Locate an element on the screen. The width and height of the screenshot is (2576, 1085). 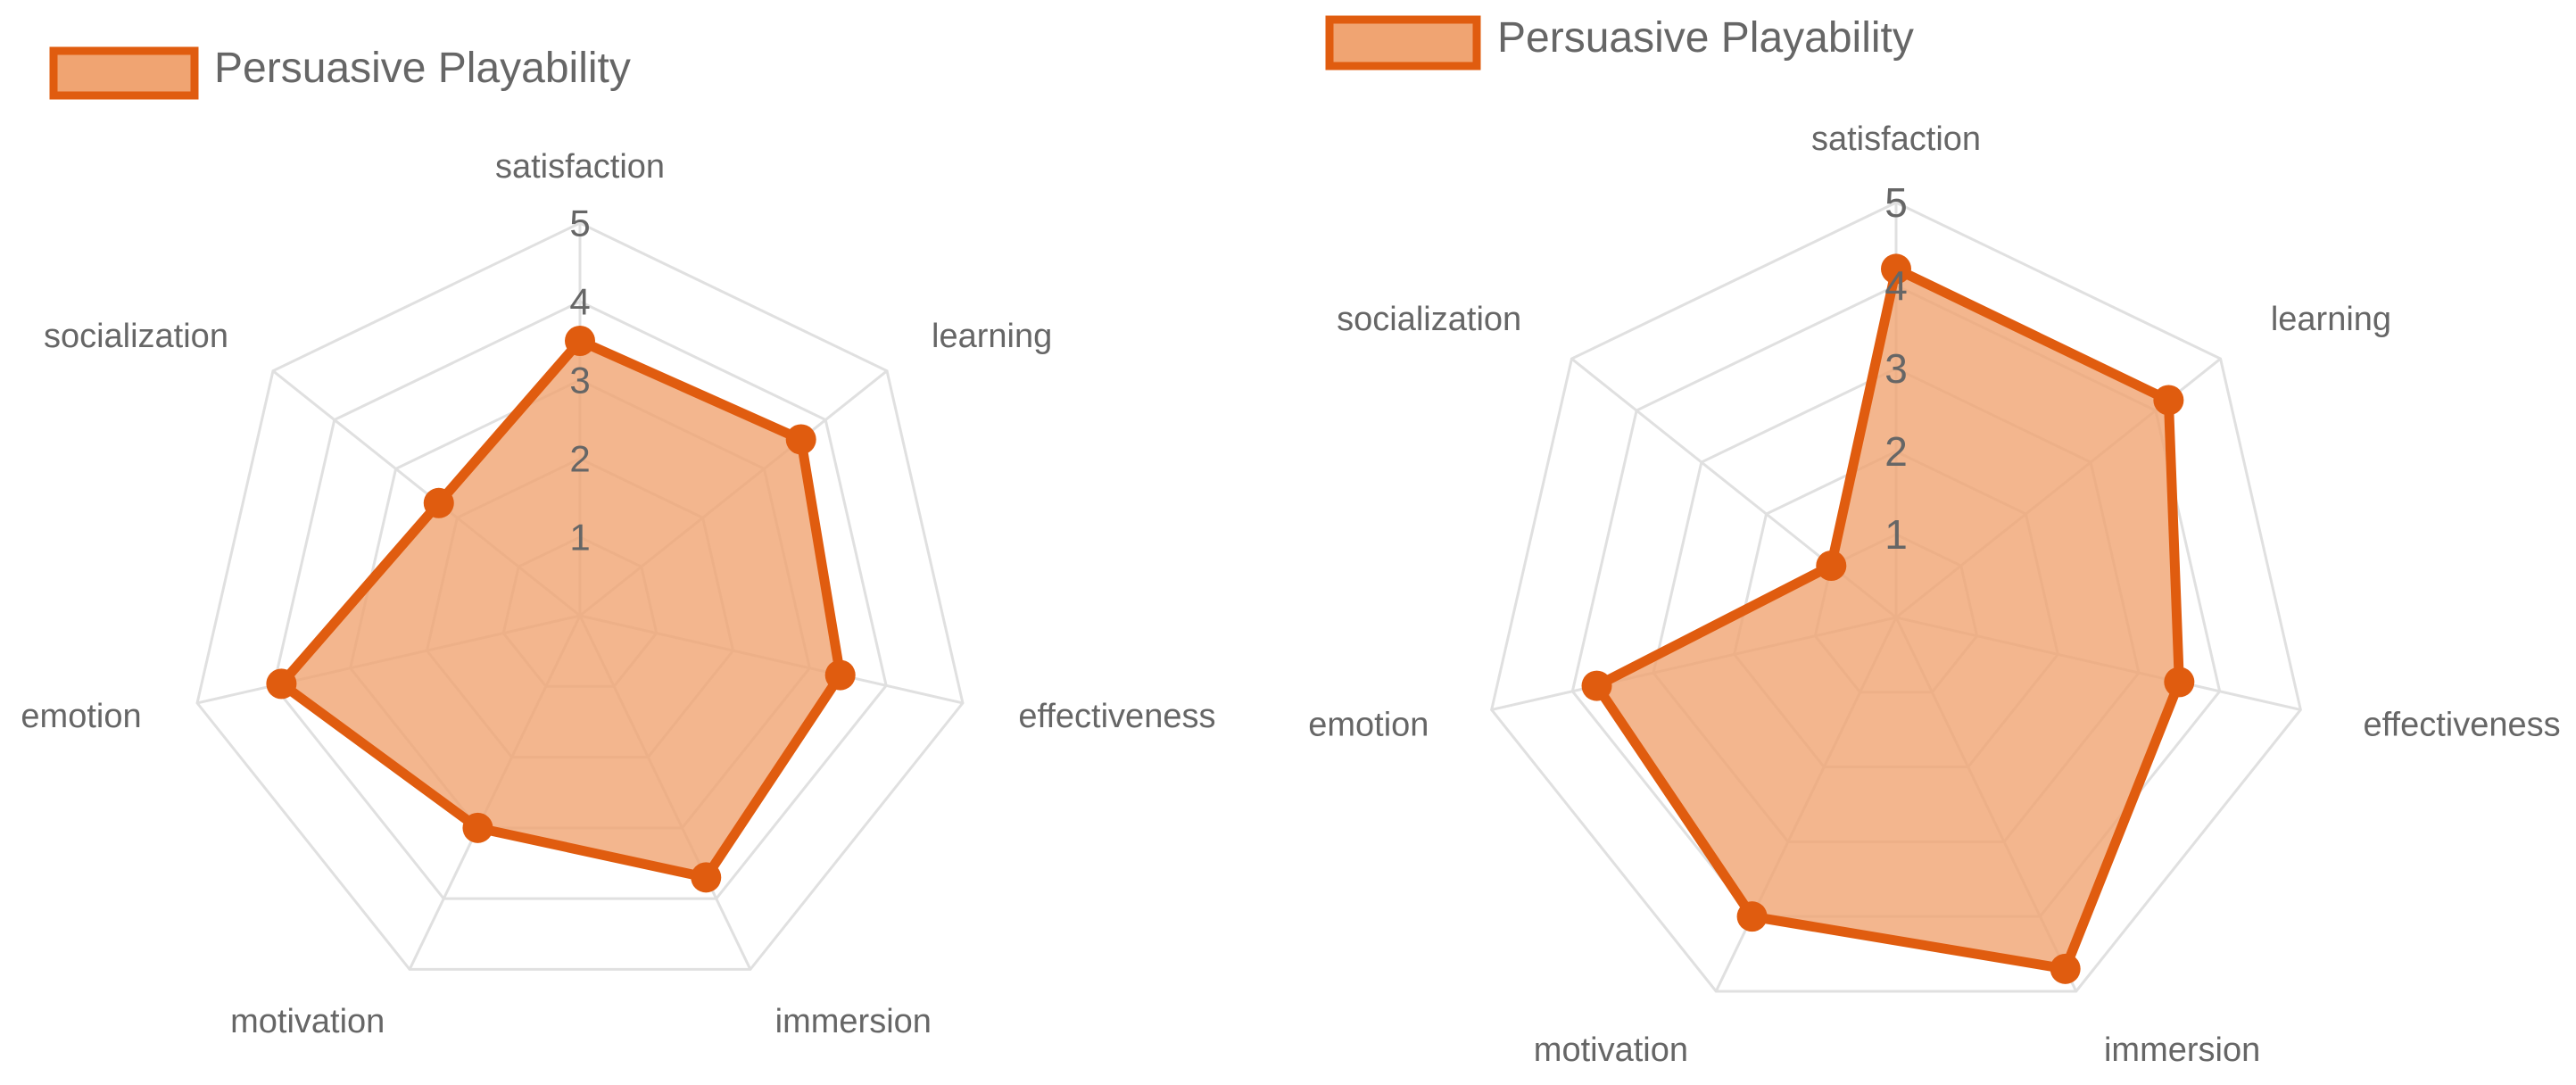
grid-ring is located at coordinates (580, 600).